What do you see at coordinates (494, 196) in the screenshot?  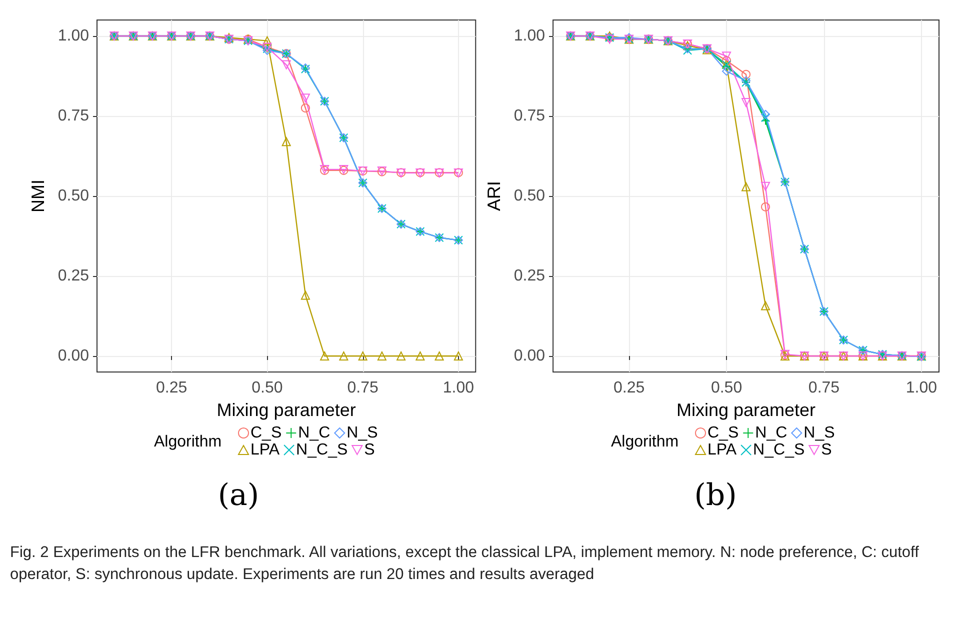 I see `y-axis-title: ARI` at bounding box center [494, 196].